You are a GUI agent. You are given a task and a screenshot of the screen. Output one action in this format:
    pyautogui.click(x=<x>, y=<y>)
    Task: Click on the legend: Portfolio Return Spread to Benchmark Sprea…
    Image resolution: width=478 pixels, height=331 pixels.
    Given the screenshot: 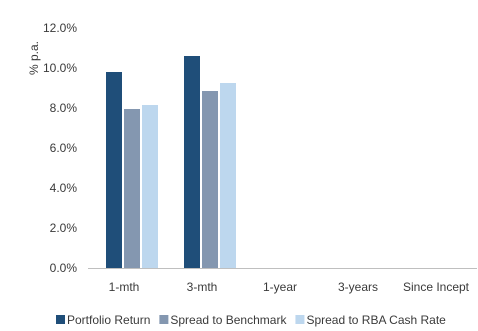 What is the action you would take?
    pyautogui.click(x=251, y=320)
    